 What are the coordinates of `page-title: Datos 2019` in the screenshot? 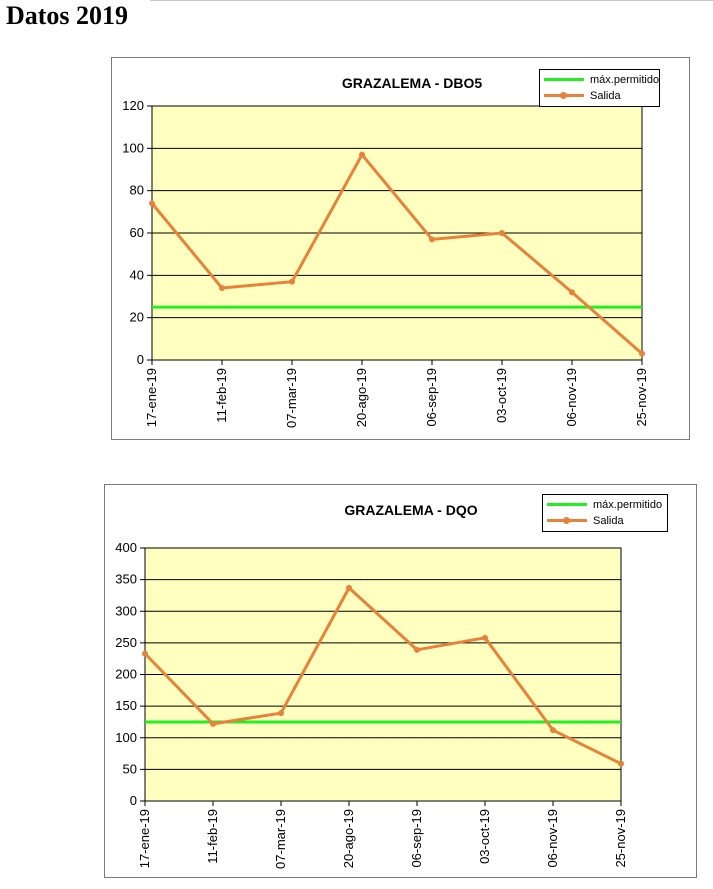 It's located at (67, 15).